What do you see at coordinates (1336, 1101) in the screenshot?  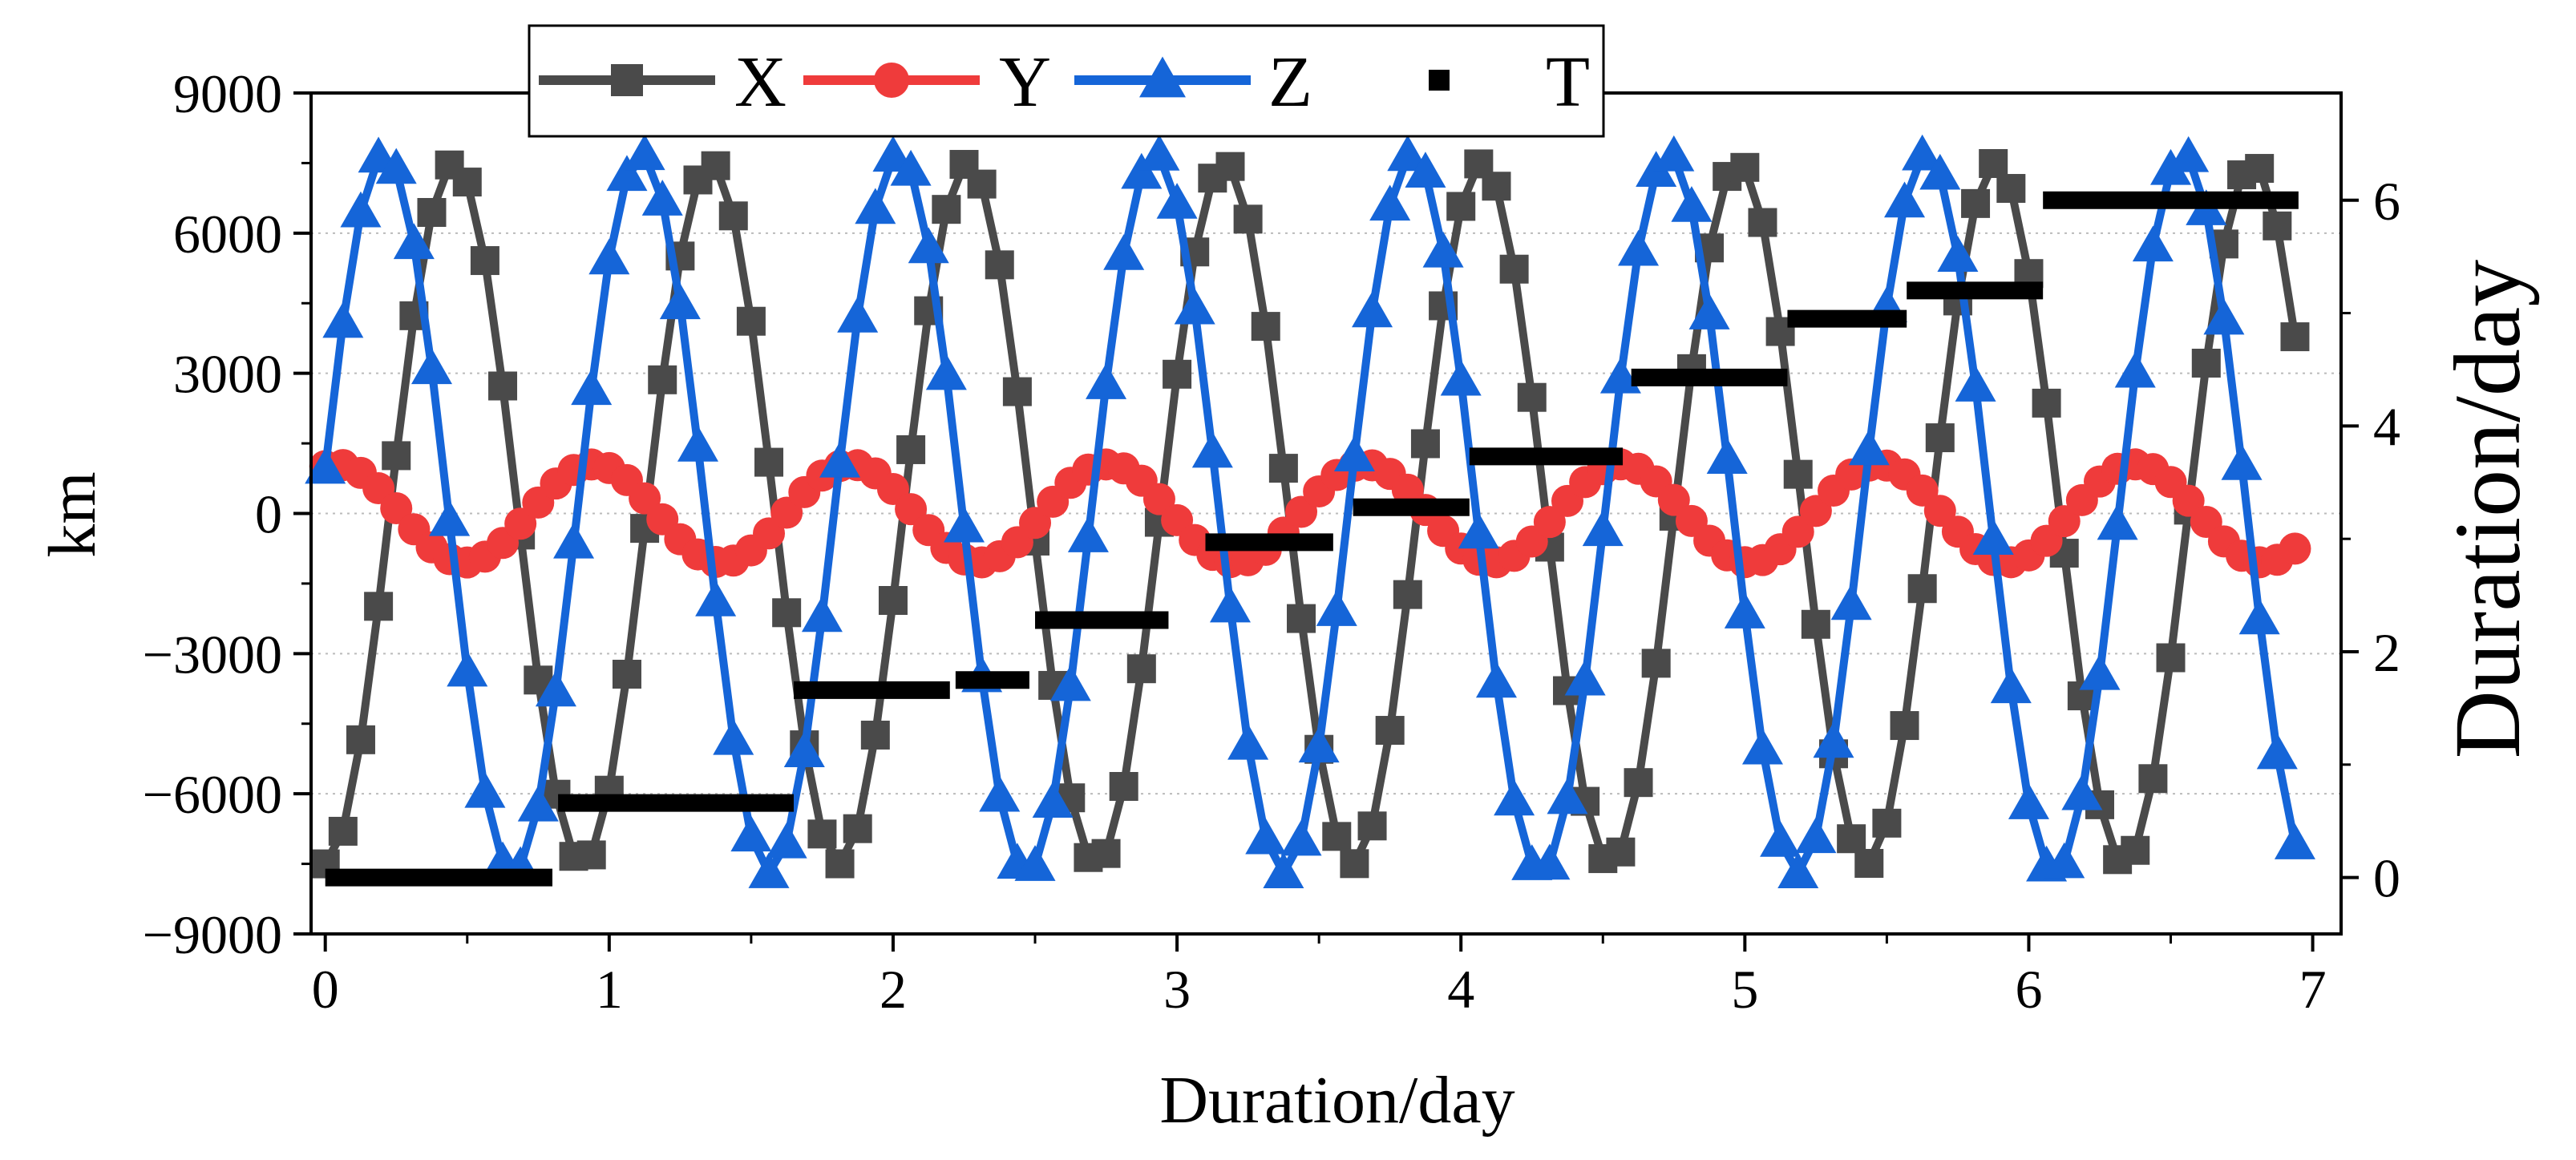 I see `x-axis-title: Duration/day` at bounding box center [1336, 1101].